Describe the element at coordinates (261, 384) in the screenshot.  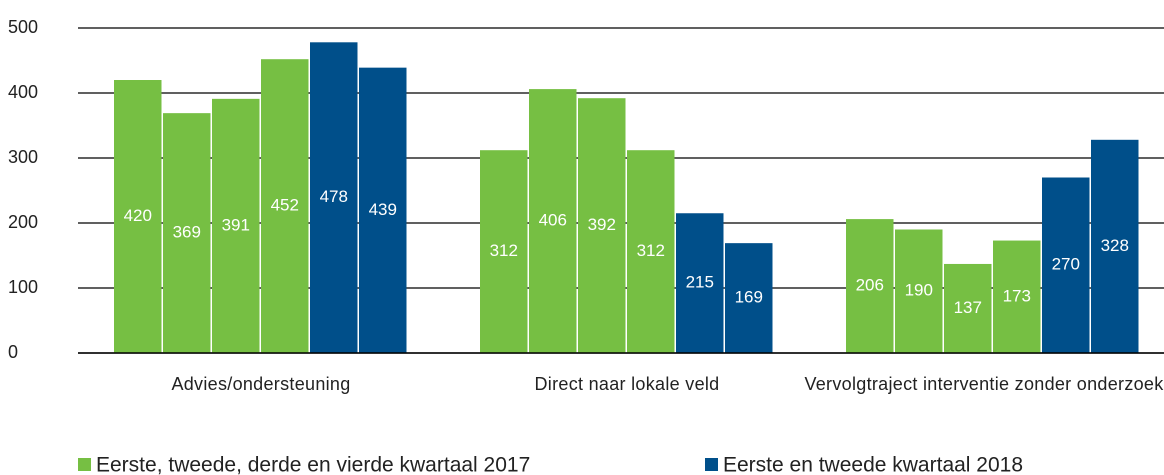
I see `x-tick-label: Advies/ondersteuning` at that location.